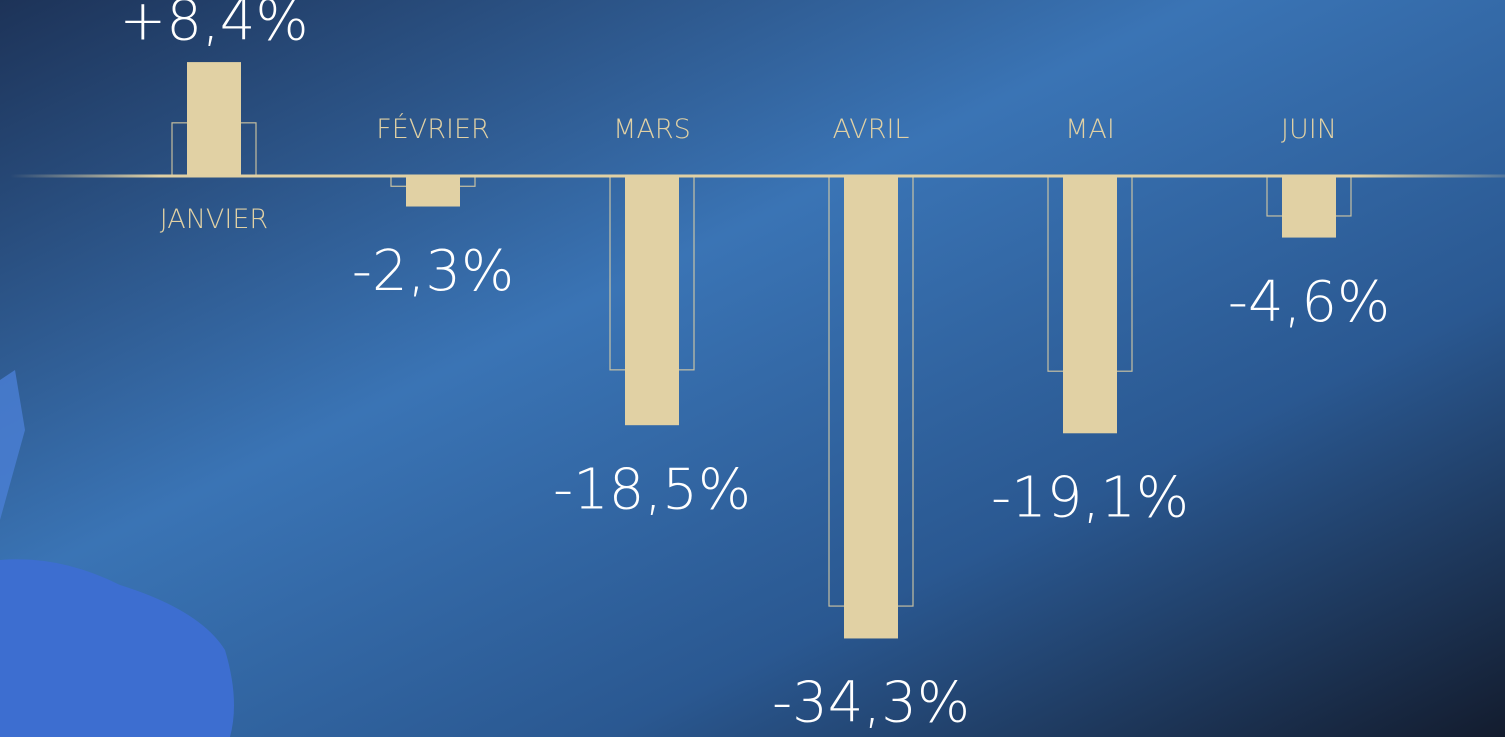 The height and width of the screenshot is (737, 1505). I want to click on value-label: +8,4%, so click(213, 26).